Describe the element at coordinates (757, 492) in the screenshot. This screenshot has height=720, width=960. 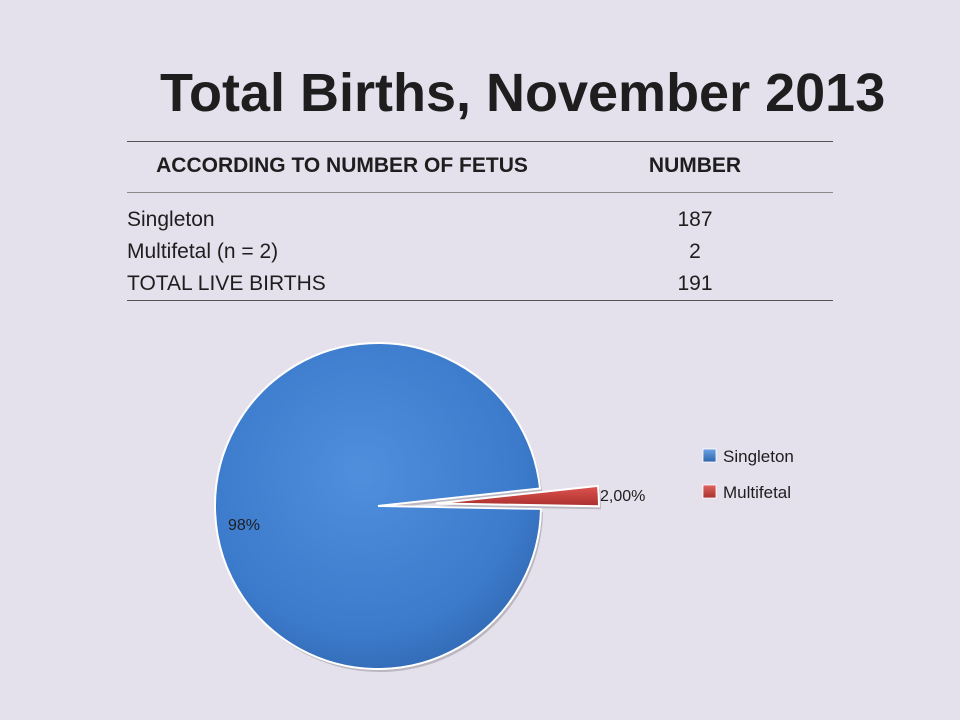
I see `legend-label-multifetal: Multifetal` at that location.